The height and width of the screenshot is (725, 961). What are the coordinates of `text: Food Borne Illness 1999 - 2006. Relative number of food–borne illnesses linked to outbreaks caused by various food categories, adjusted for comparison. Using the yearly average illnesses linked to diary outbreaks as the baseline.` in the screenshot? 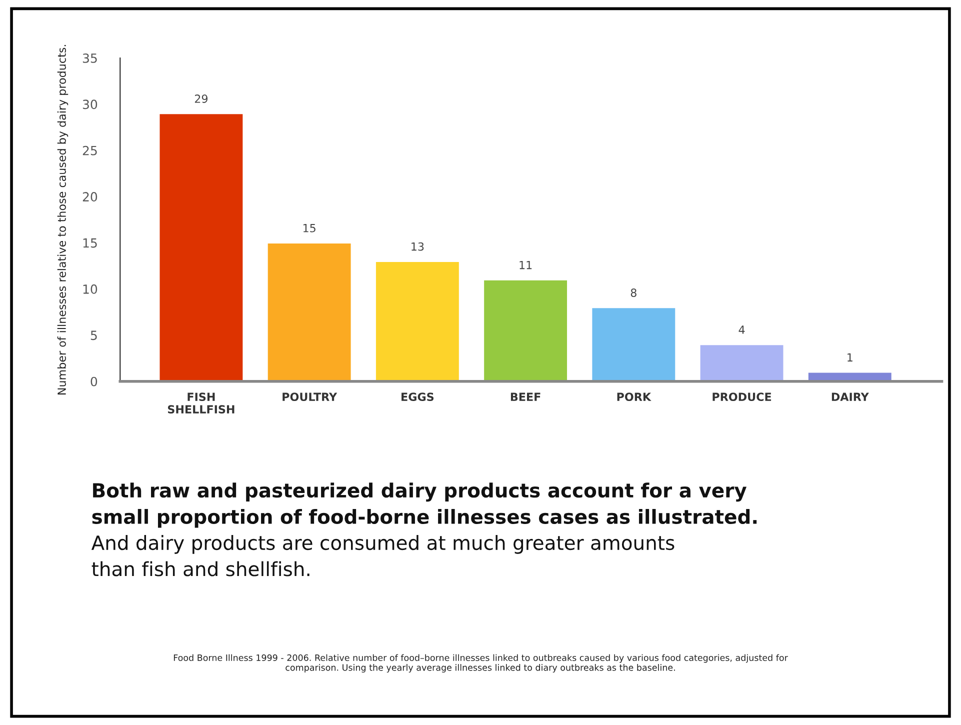 It's located at (481, 663).